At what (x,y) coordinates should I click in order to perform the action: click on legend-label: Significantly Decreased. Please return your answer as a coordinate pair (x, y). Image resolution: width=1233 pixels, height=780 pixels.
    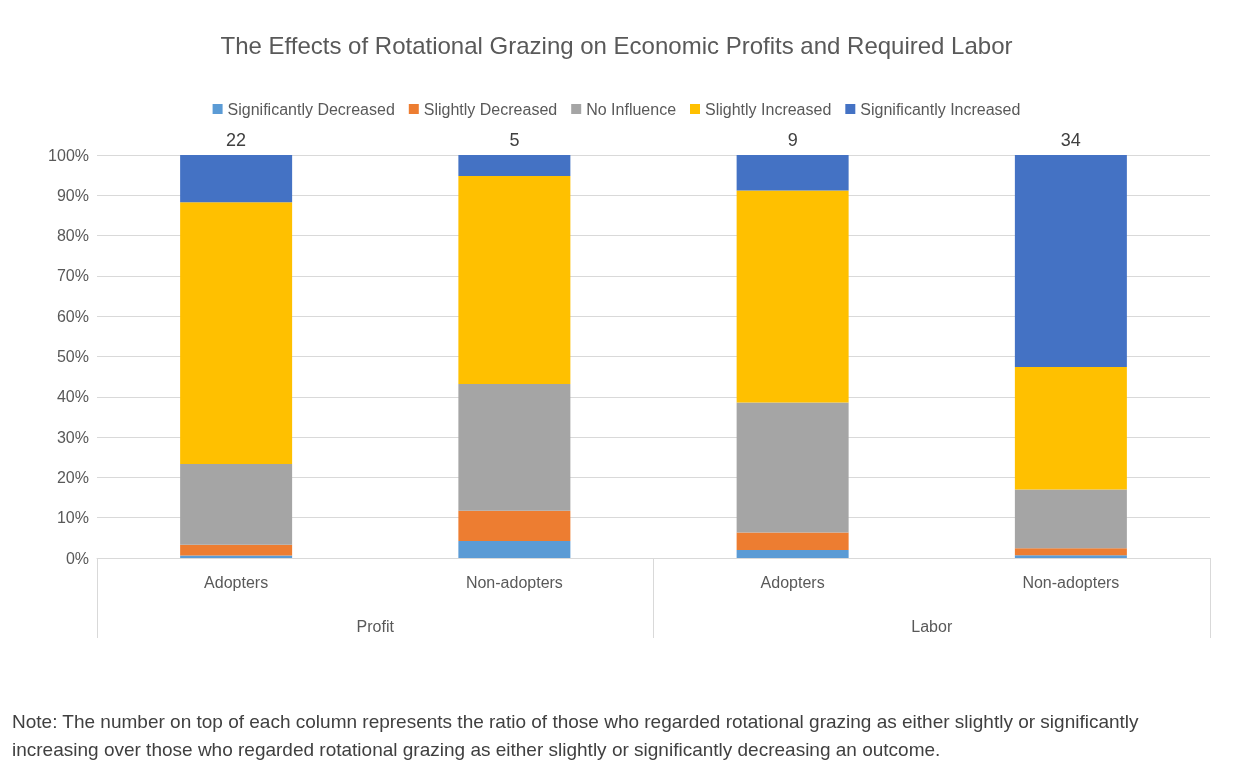
    Looking at the image, I should click on (311, 109).